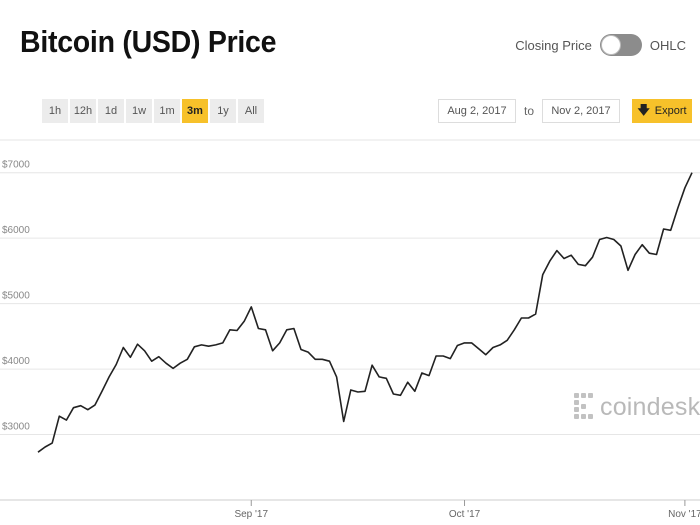 Image resolution: width=700 pixels, height=525 pixels. I want to click on range-selector: 1h 12h 1d 1w 1m 3m 1y All, so click(153, 111).